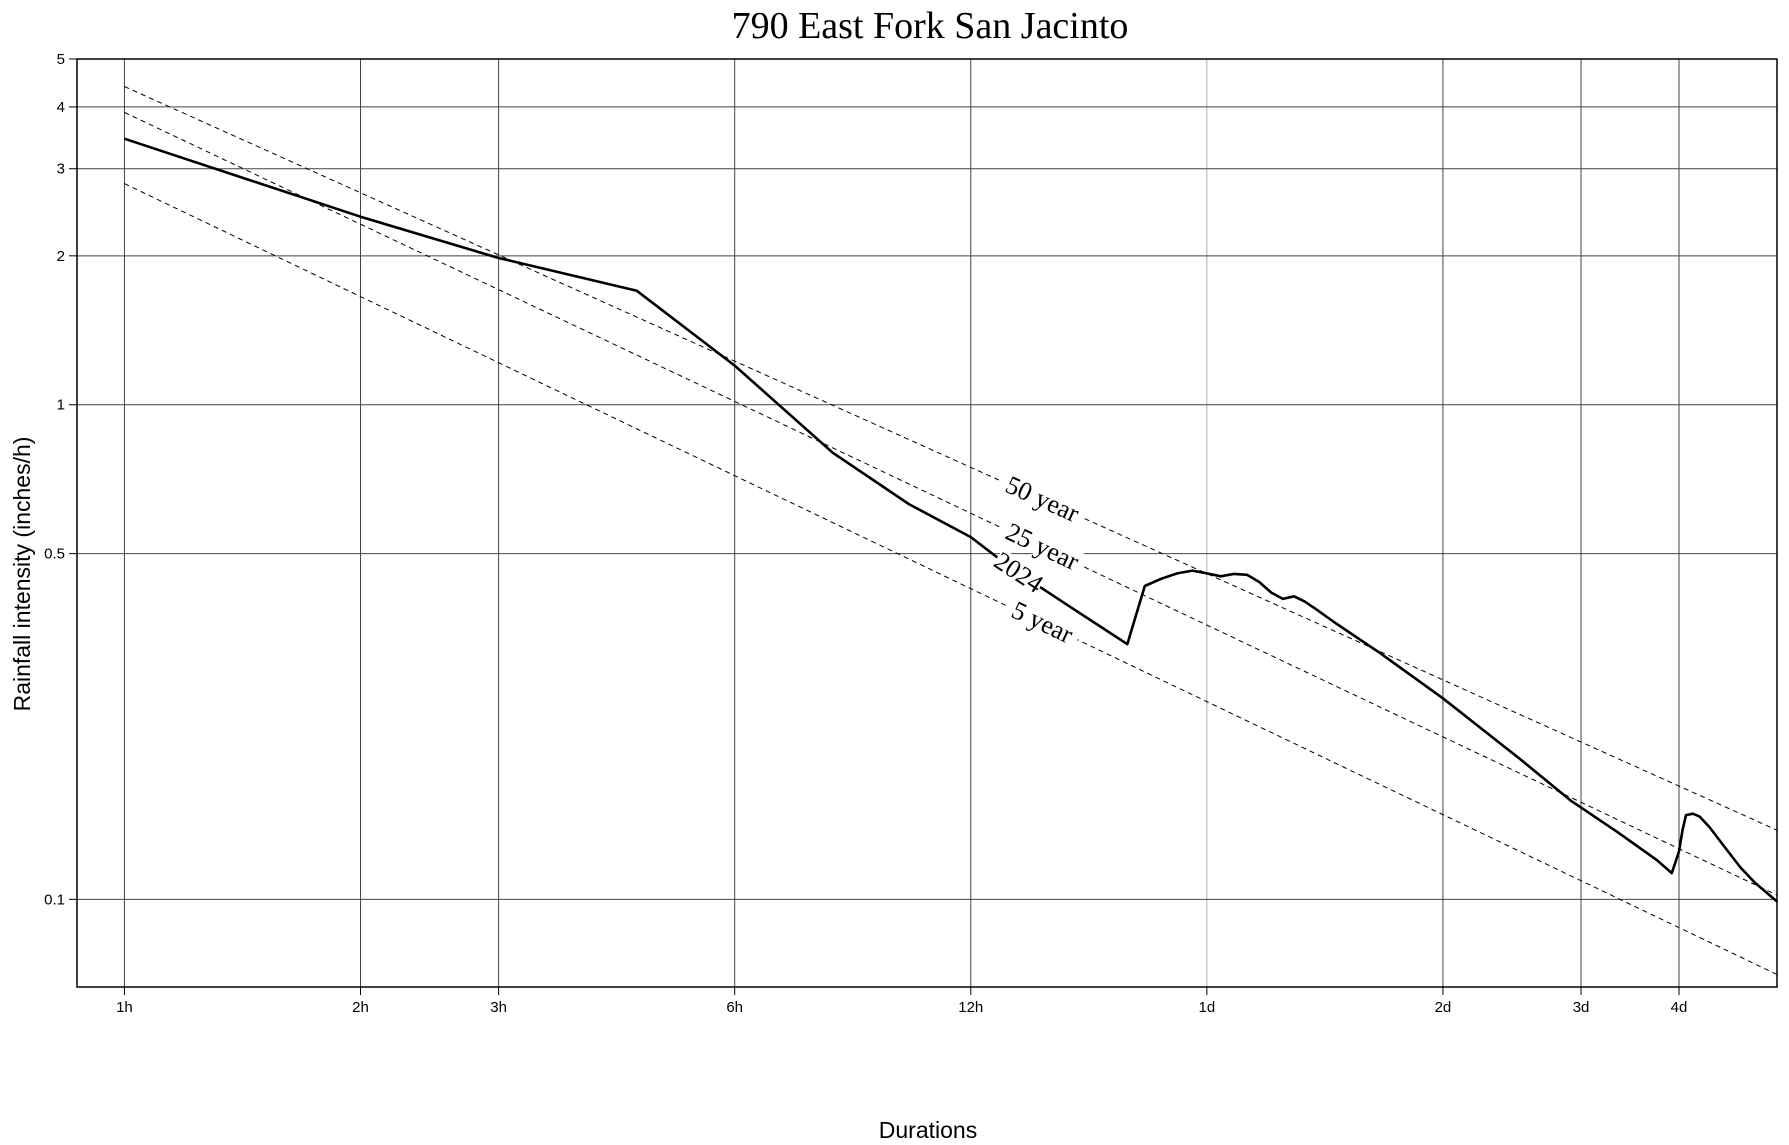 This screenshot has height=1145, width=1789. I want to click on curve-label-bg-50-year, so click(1042, 498).